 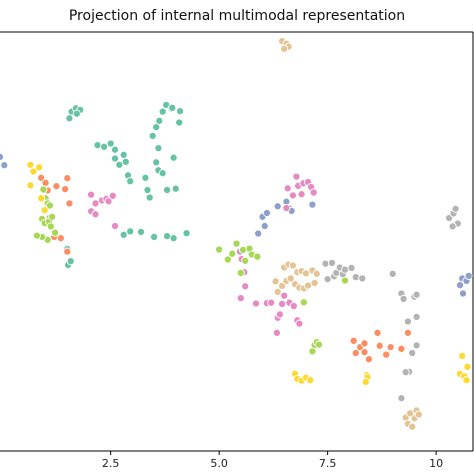 What do you see at coordinates (219, 463) in the screenshot?
I see `x-tick-label: 5.0` at bounding box center [219, 463].